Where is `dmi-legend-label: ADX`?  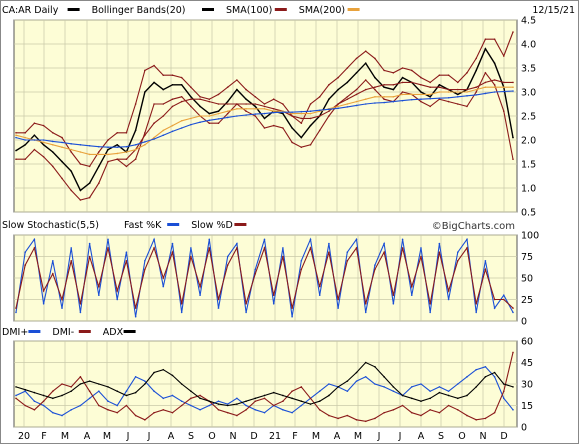 dmi-legend-label: ADX is located at coordinates (113, 332).